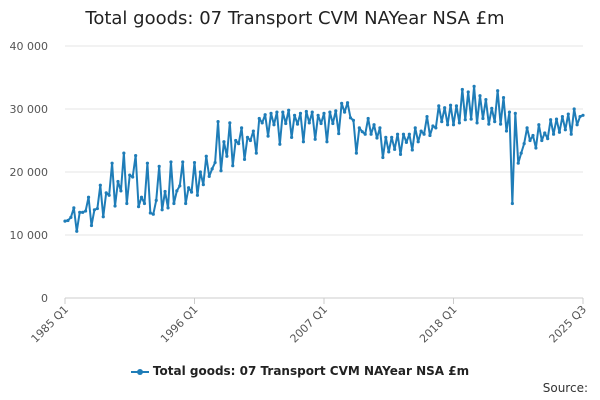  Describe the element at coordinates (565, 388) in the screenshot. I see `source-label: Source:` at that location.